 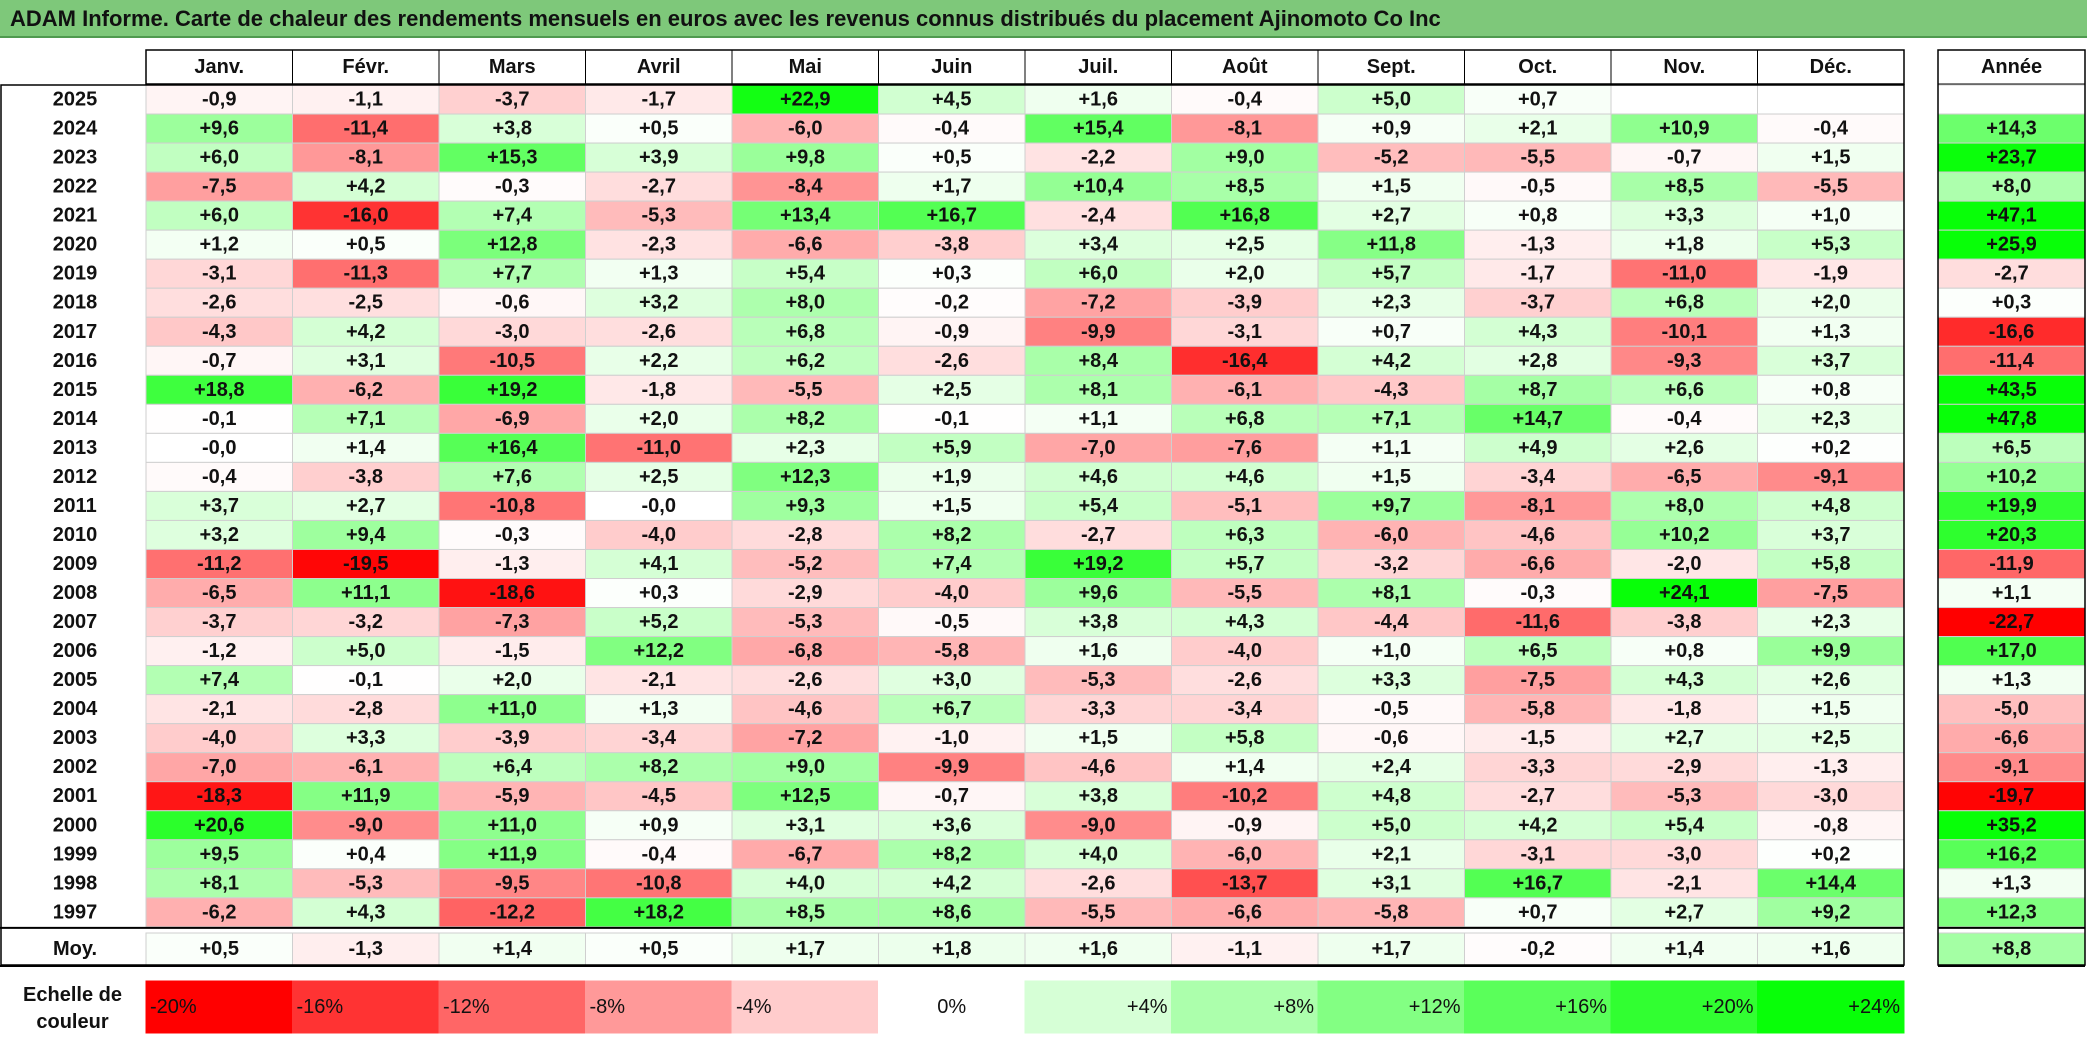 I want to click on cell-value: +8,2, so click(x=805, y=419).